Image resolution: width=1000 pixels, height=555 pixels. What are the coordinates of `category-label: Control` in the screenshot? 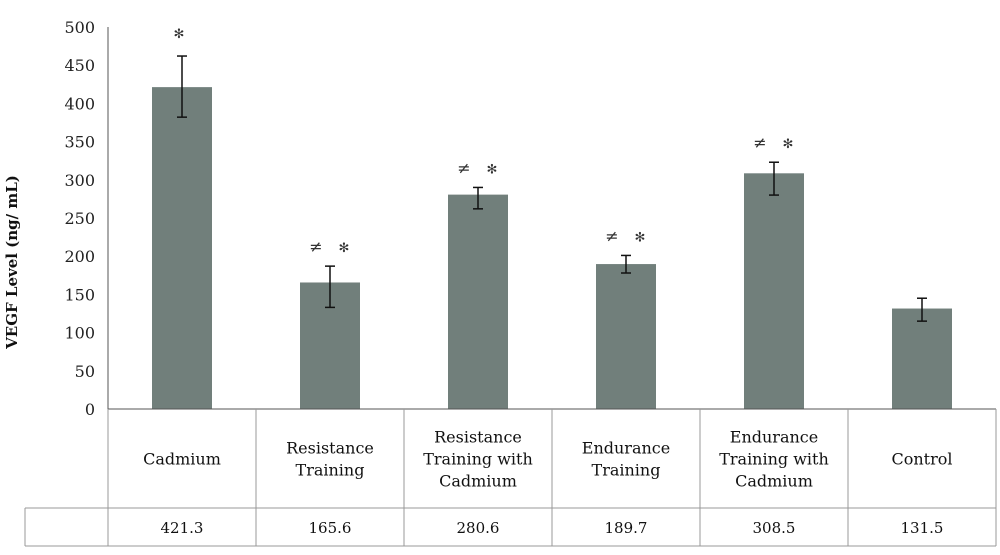 It's located at (921, 459).